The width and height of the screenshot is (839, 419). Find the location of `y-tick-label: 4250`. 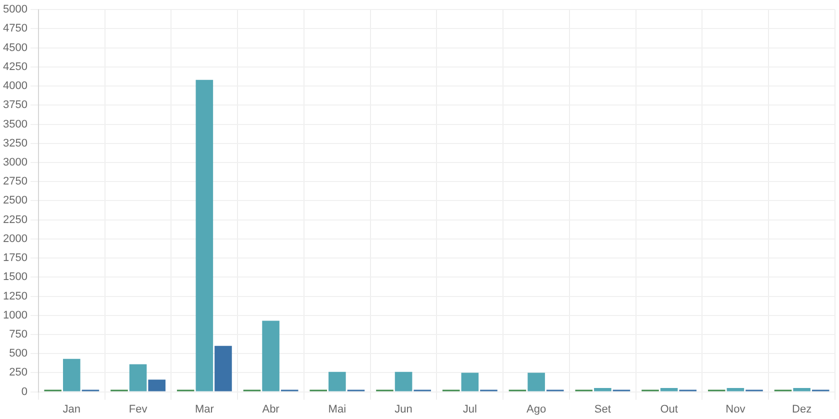

y-tick-label: 4250 is located at coordinates (15, 66).